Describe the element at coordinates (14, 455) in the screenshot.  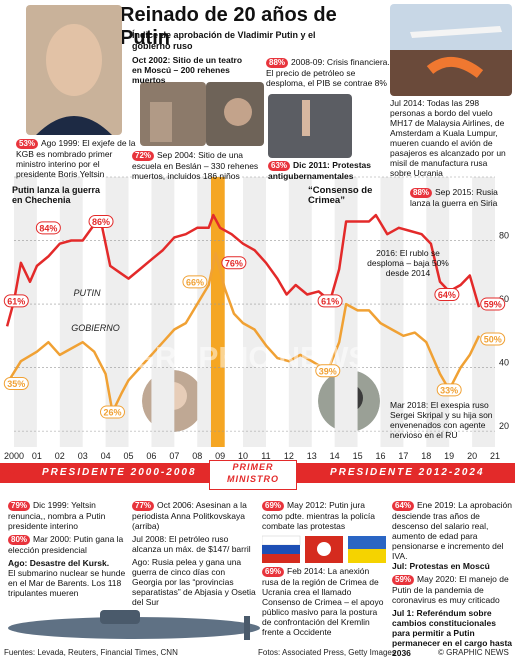
I see `x-tick-label: 2000` at that location.